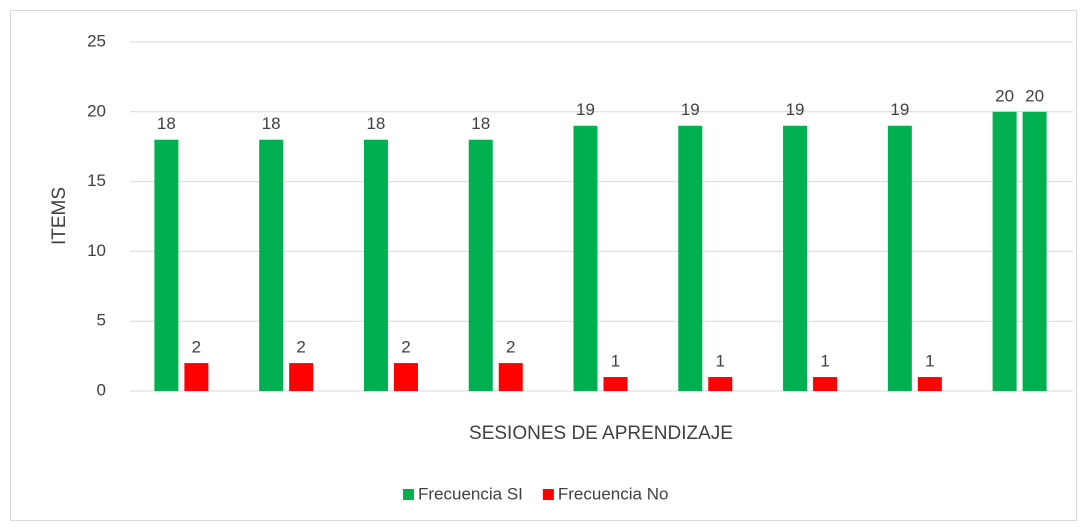 The width and height of the screenshot is (1088, 531). I want to click on y-tick-label: 0, so click(101, 389).